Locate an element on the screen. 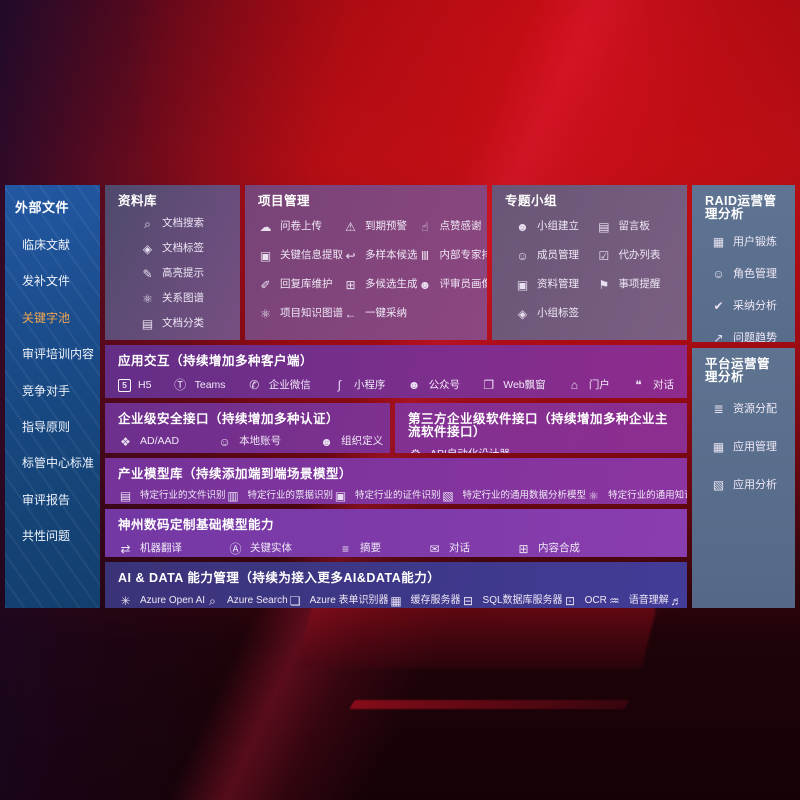 This screenshot has width=800, height=800. item-label: 留言板 is located at coordinates (634, 226).